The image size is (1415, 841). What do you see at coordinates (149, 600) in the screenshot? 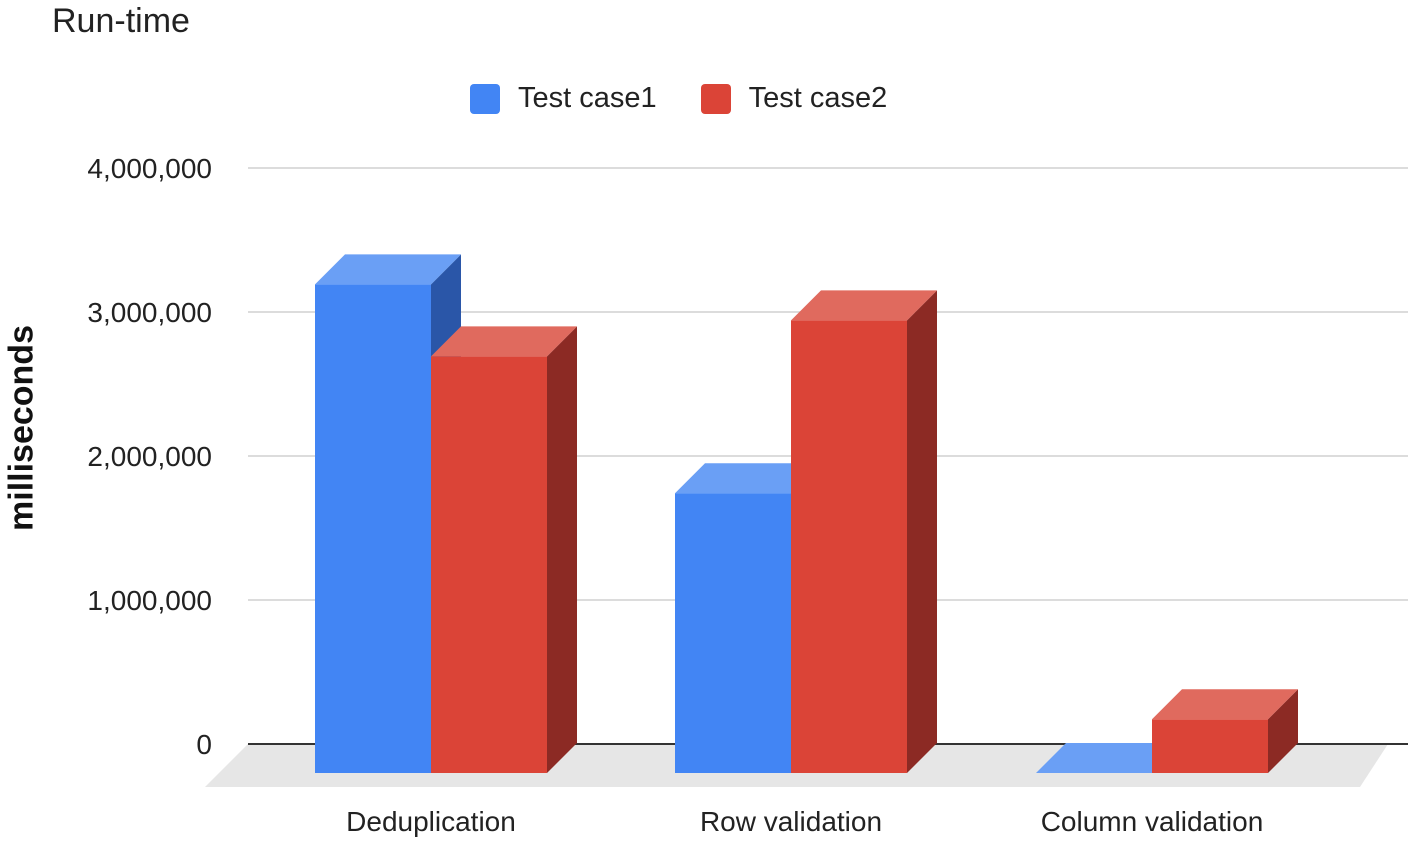
I see `y-tick-label: 1,000,000` at bounding box center [149, 600].